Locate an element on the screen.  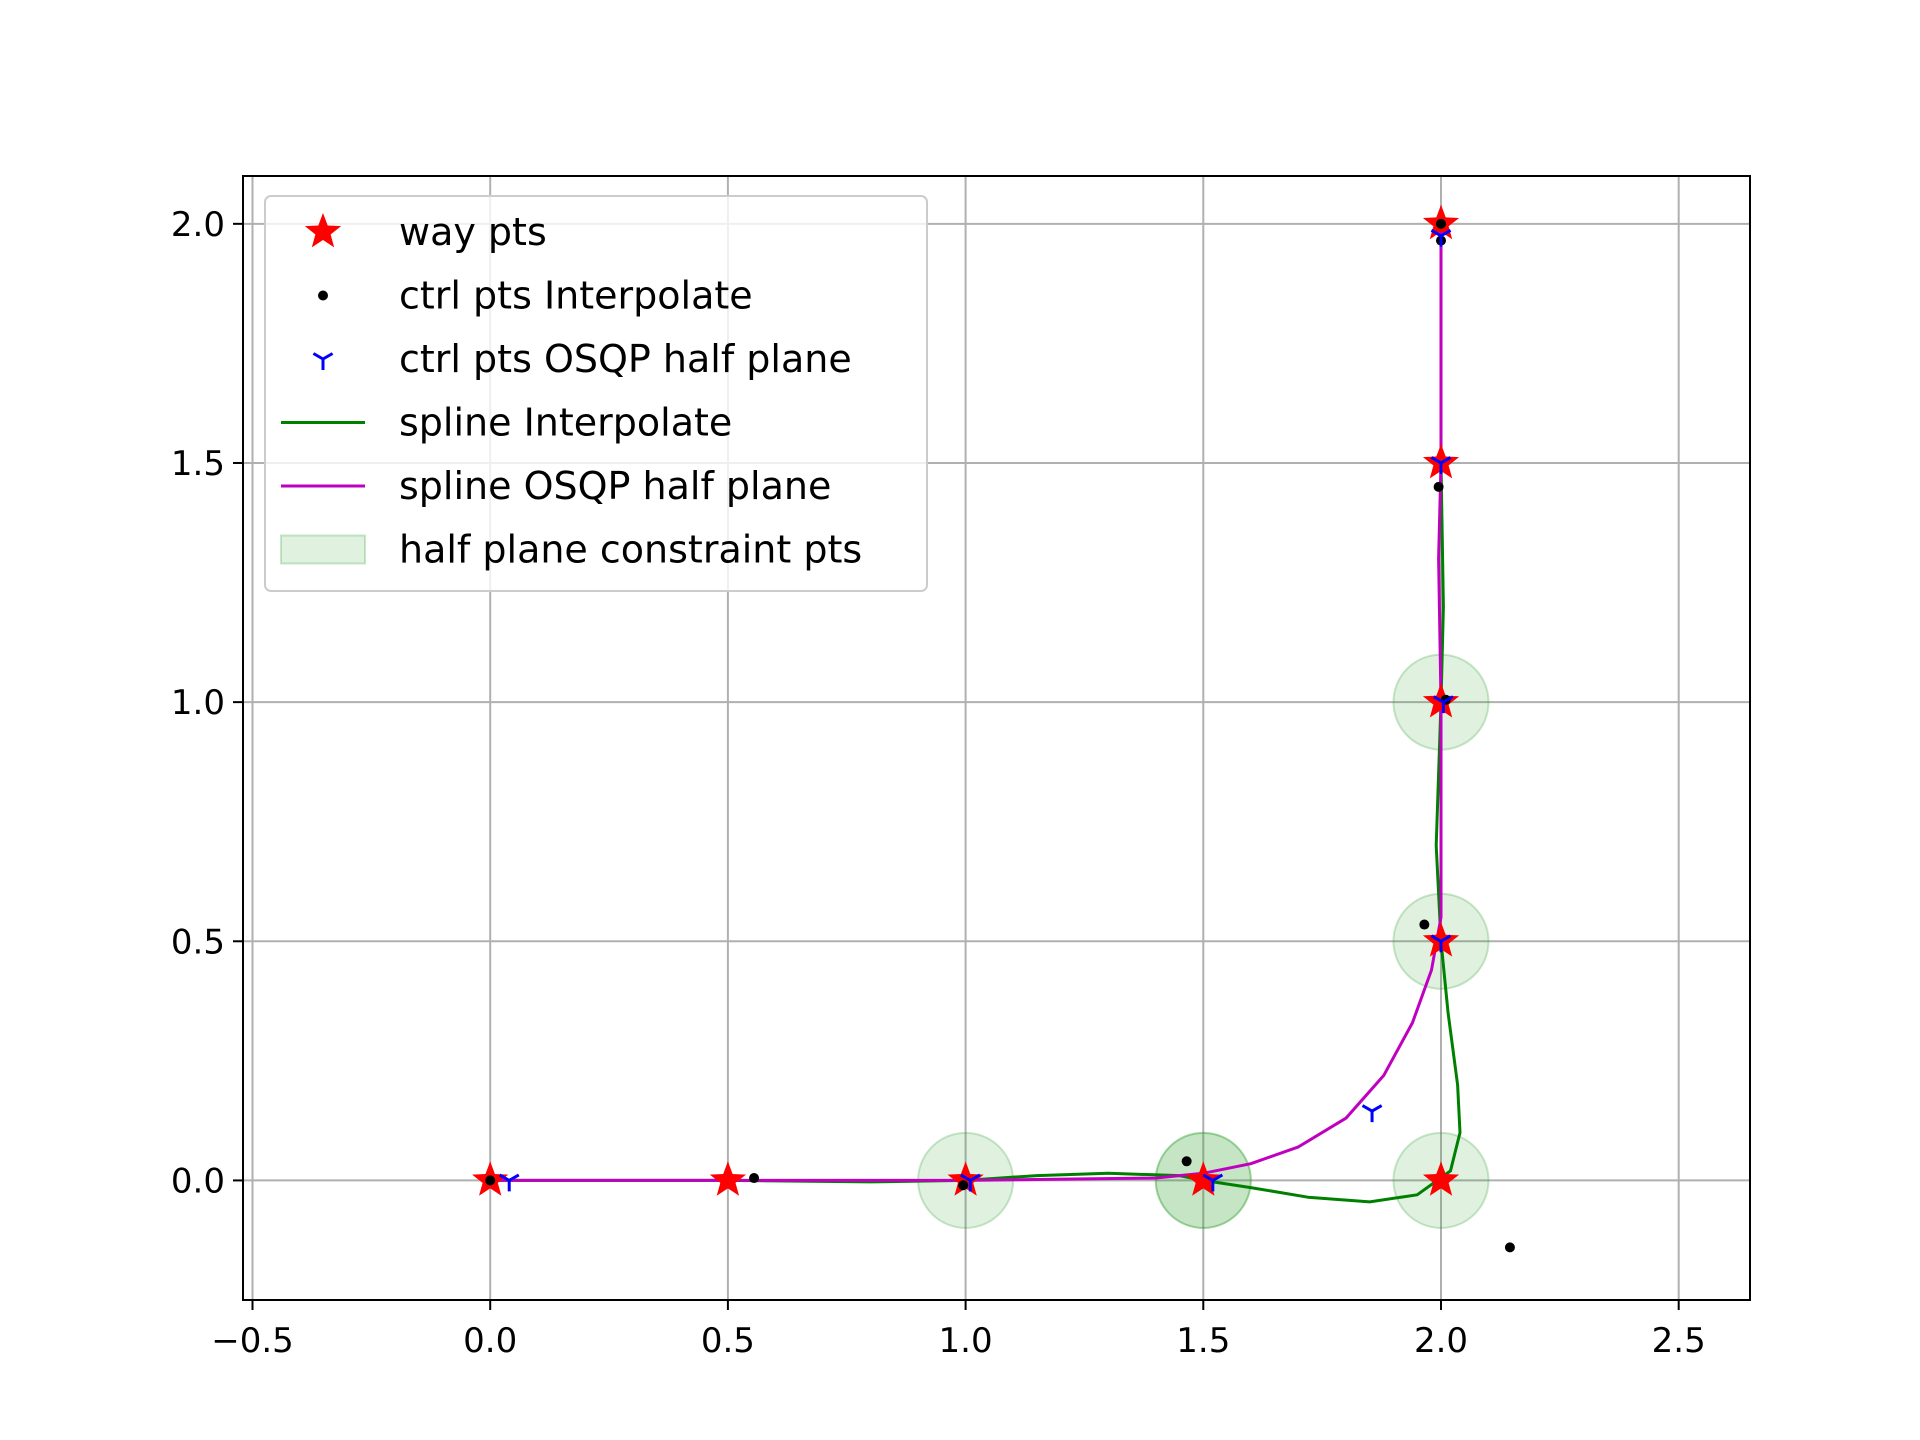
legend-star-icon is located at coordinates (323, 230).